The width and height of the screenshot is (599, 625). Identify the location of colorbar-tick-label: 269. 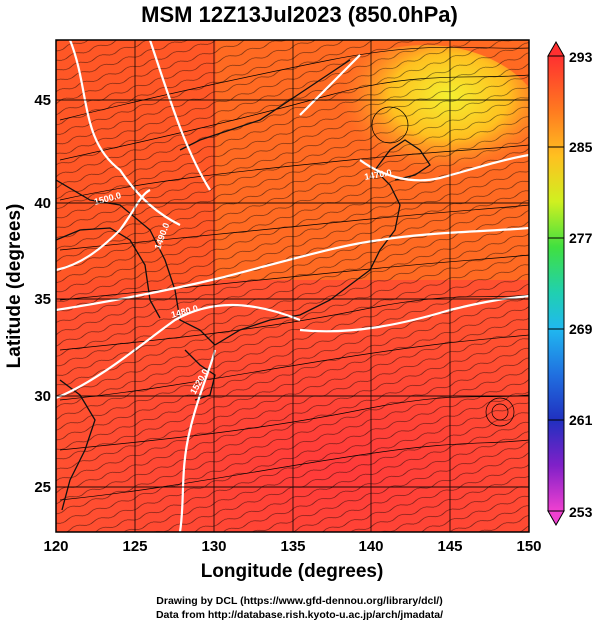
(581, 329).